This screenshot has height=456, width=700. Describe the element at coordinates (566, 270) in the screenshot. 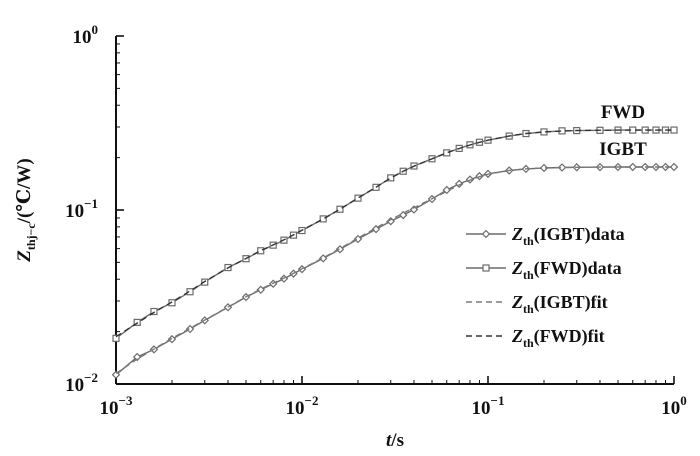

I see `legend-label: Zth(FWD)data` at that location.